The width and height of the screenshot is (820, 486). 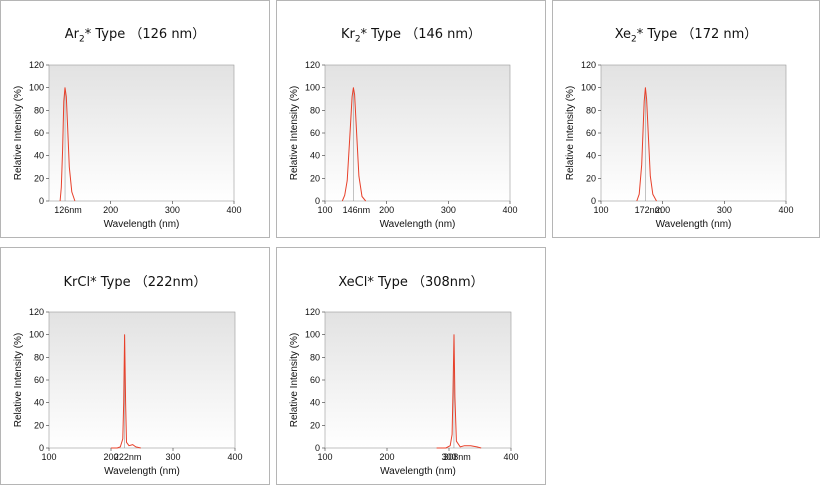 I want to click on peak-label: 146nm, so click(x=357, y=210).